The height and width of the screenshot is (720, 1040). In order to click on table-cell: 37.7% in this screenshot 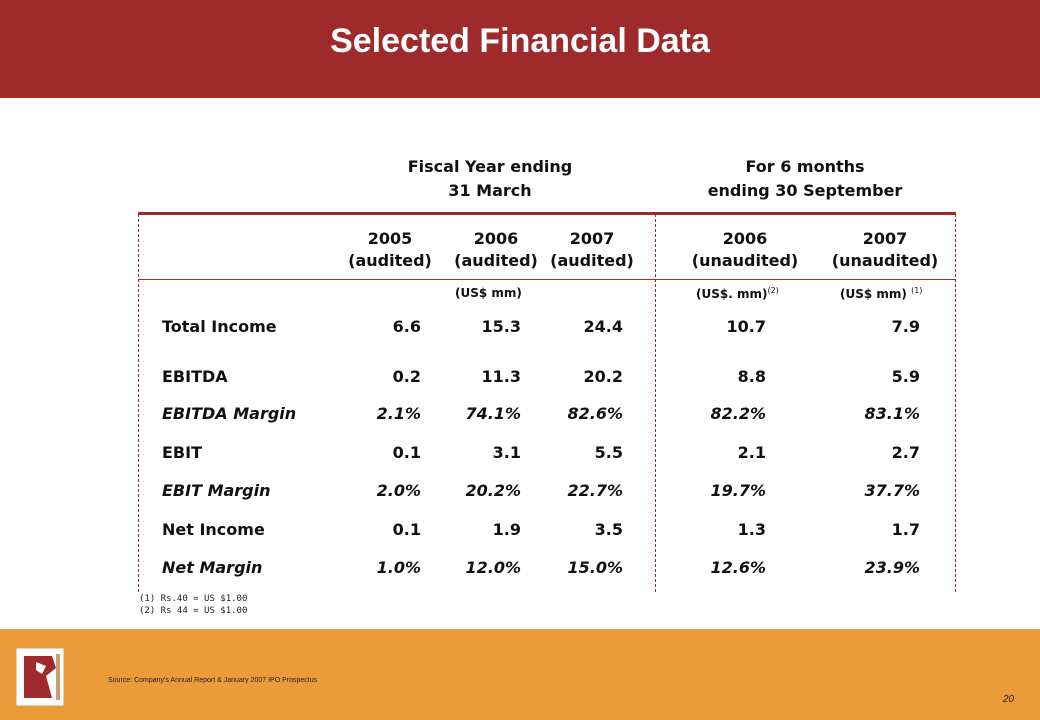, I will do `click(892, 490)`.